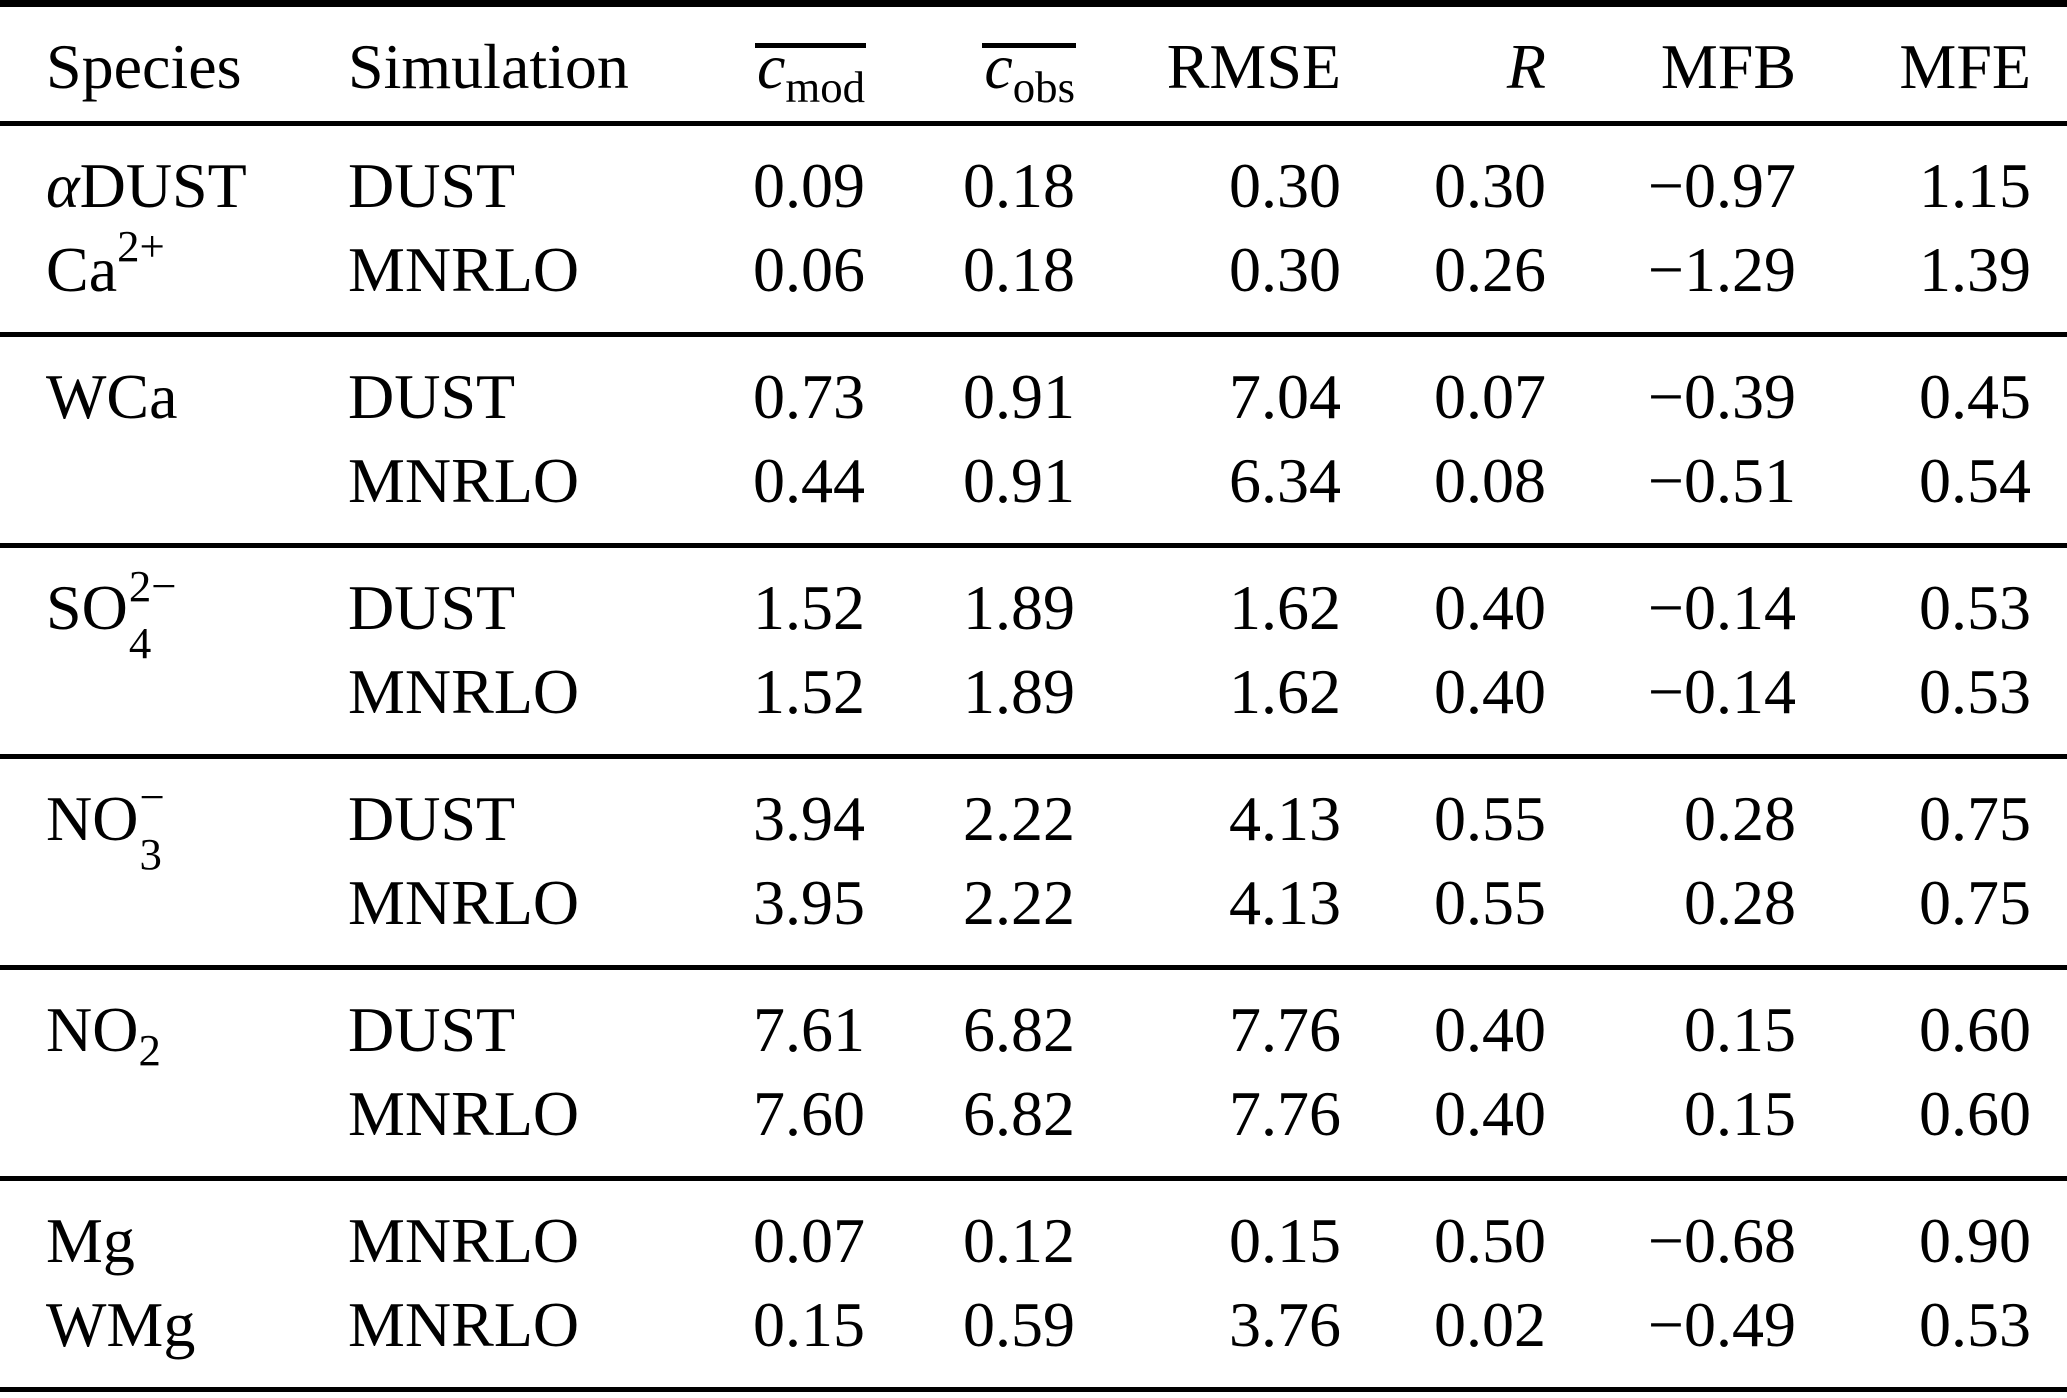 The width and height of the screenshot is (2067, 1398). I want to click on value-cell-r: 0.07, so click(1490, 396).